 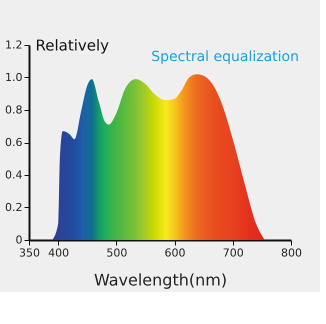 I want to click on x-tick-label: 500, so click(x=117, y=253).